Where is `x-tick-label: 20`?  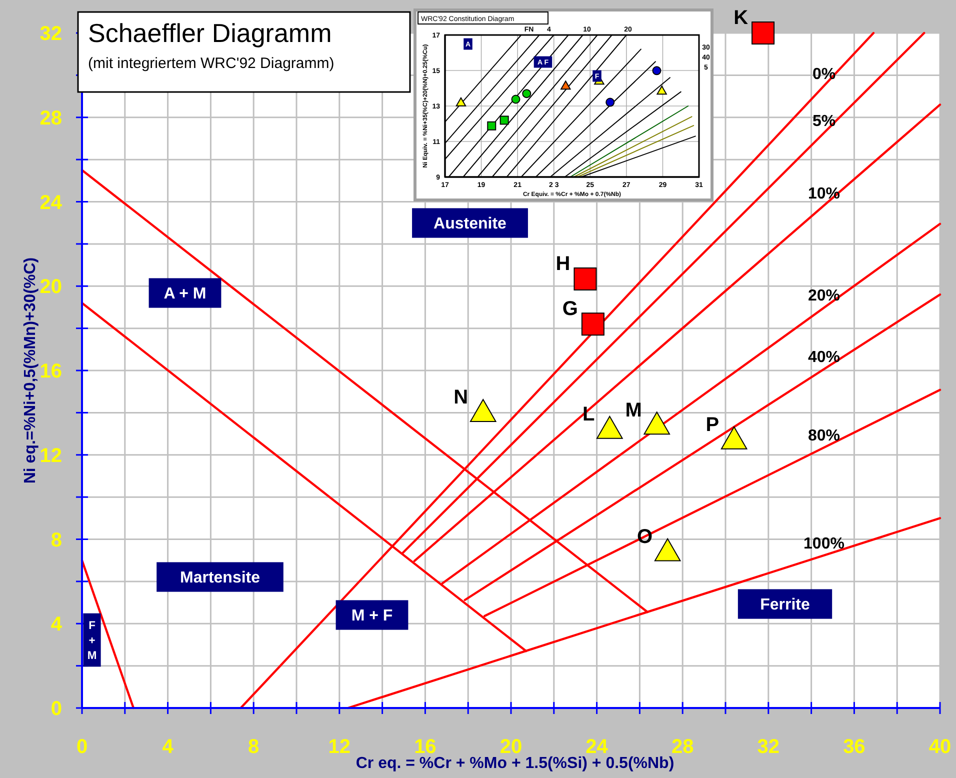 x-tick-label: 20 is located at coordinates (511, 747).